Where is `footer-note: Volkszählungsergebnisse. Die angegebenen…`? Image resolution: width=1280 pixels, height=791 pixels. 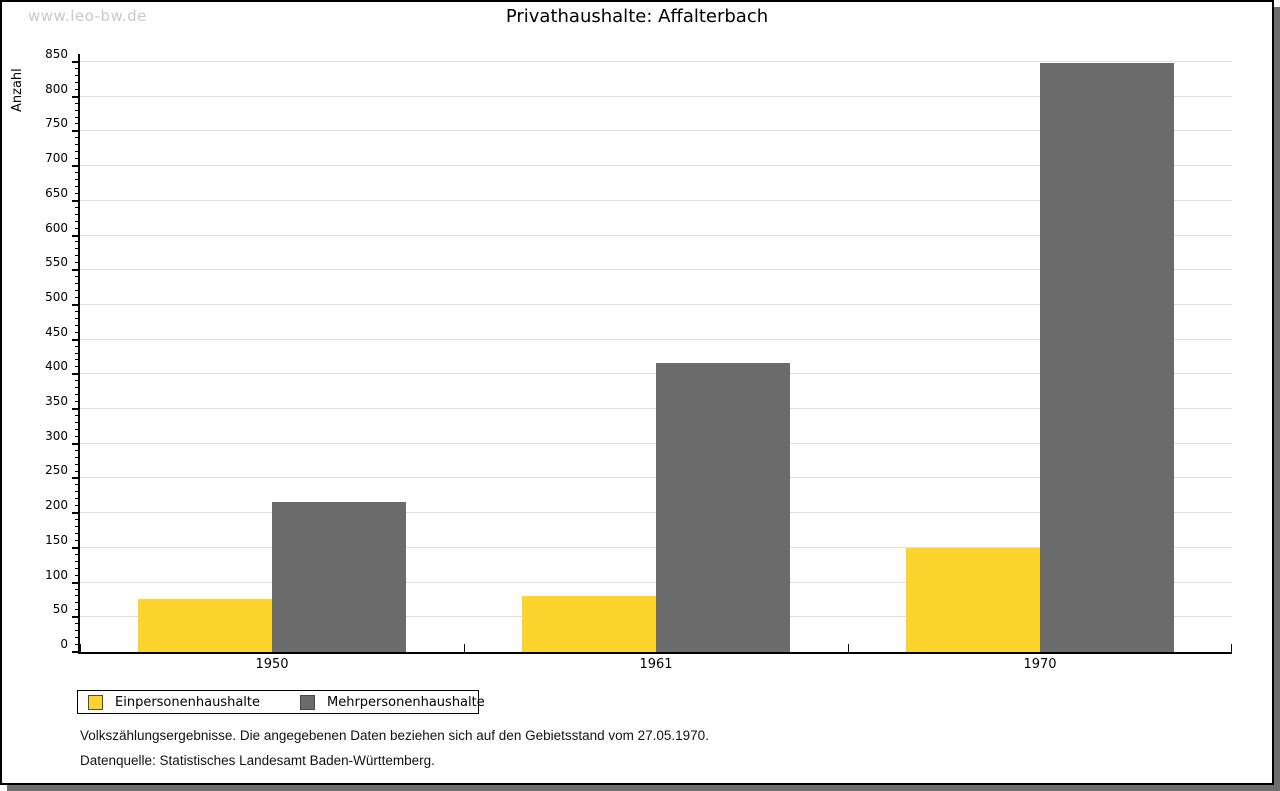 footer-note: Volkszählungsergebnisse. Die angegebenen… is located at coordinates (394, 735).